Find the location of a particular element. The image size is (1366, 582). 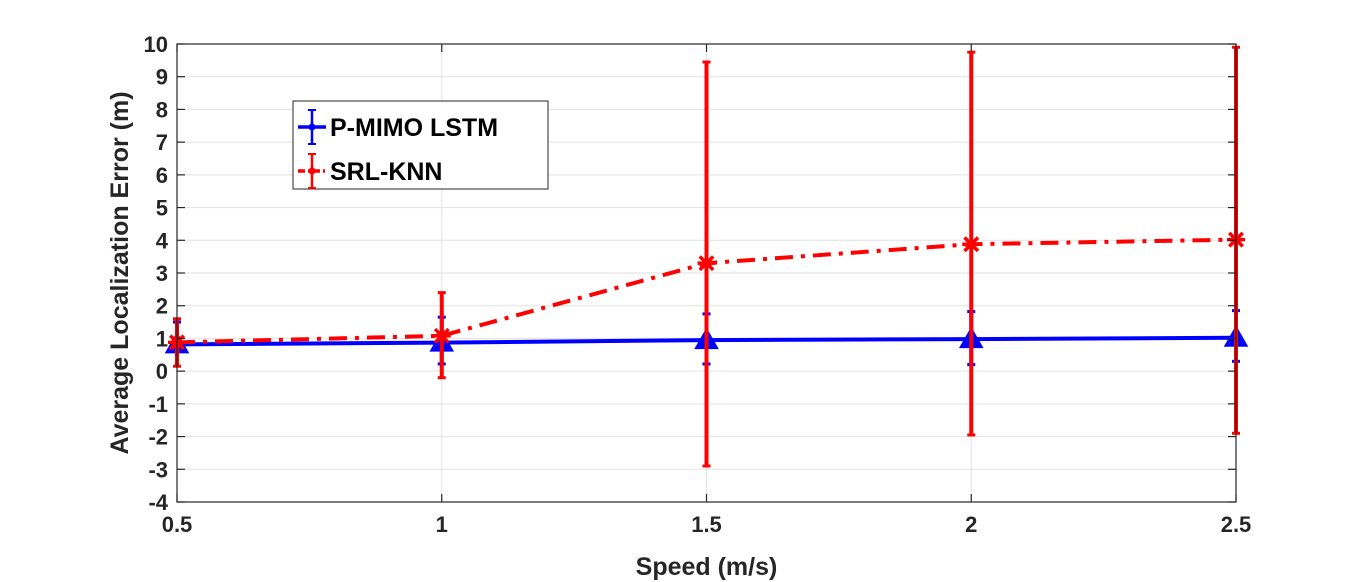

y-tick-label: 2 is located at coordinates (162, 306).